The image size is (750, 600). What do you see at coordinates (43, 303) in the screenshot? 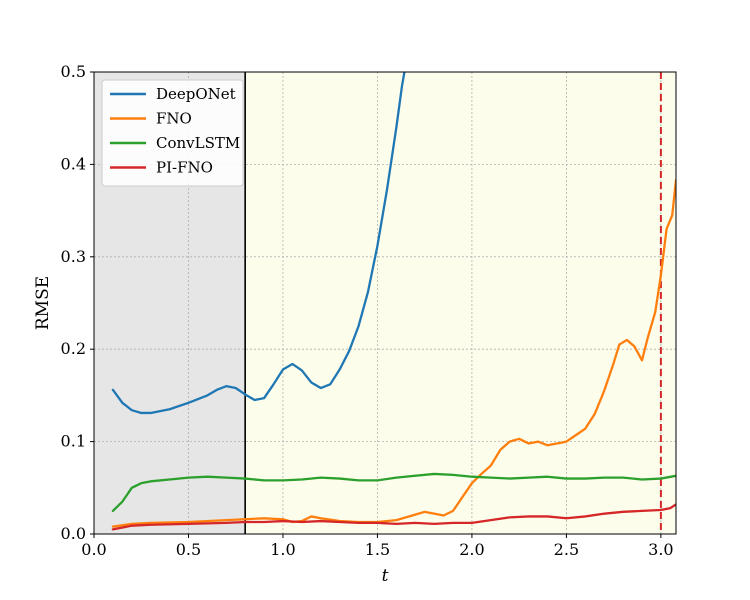
I see `y-axis-label: RMSE` at bounding box center [43, 303].